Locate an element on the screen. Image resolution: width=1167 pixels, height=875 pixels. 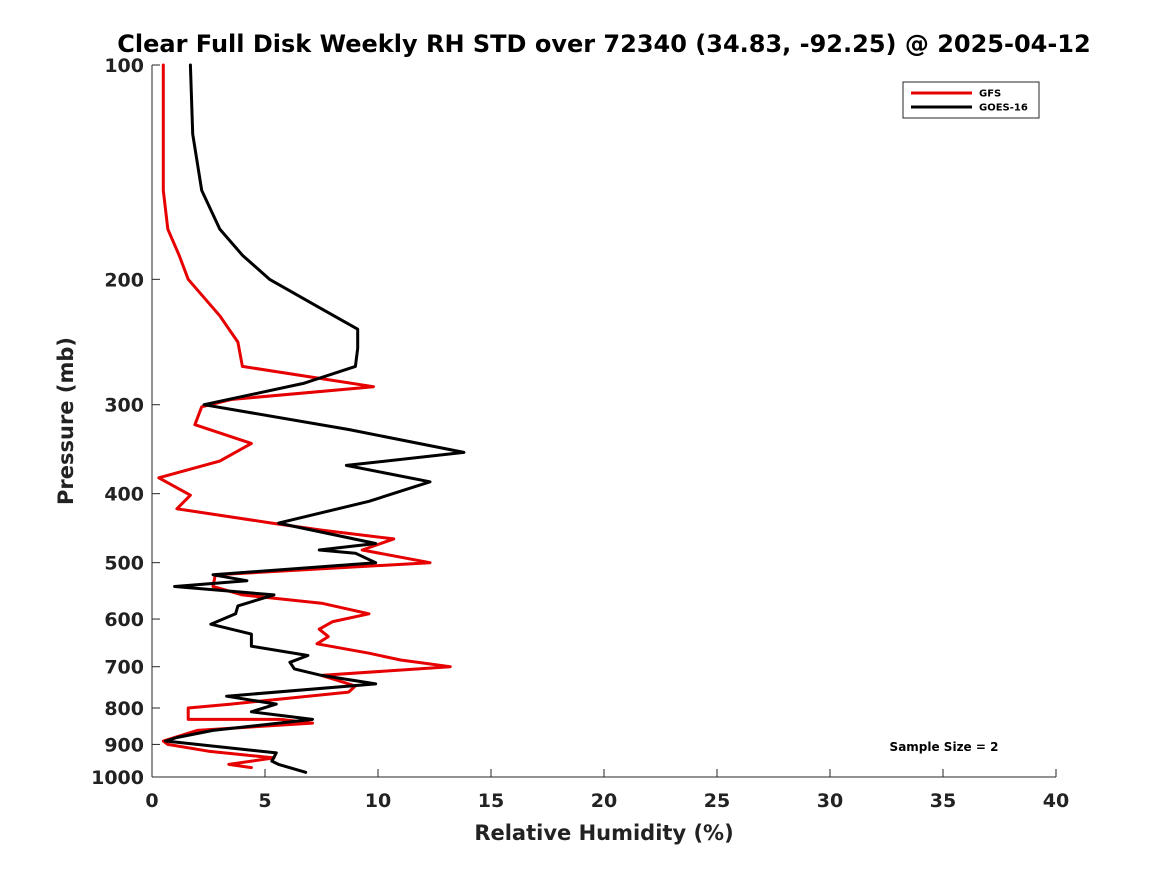
x-axis-label: Relative Humidity (%) is located at coordinates (603, 833).